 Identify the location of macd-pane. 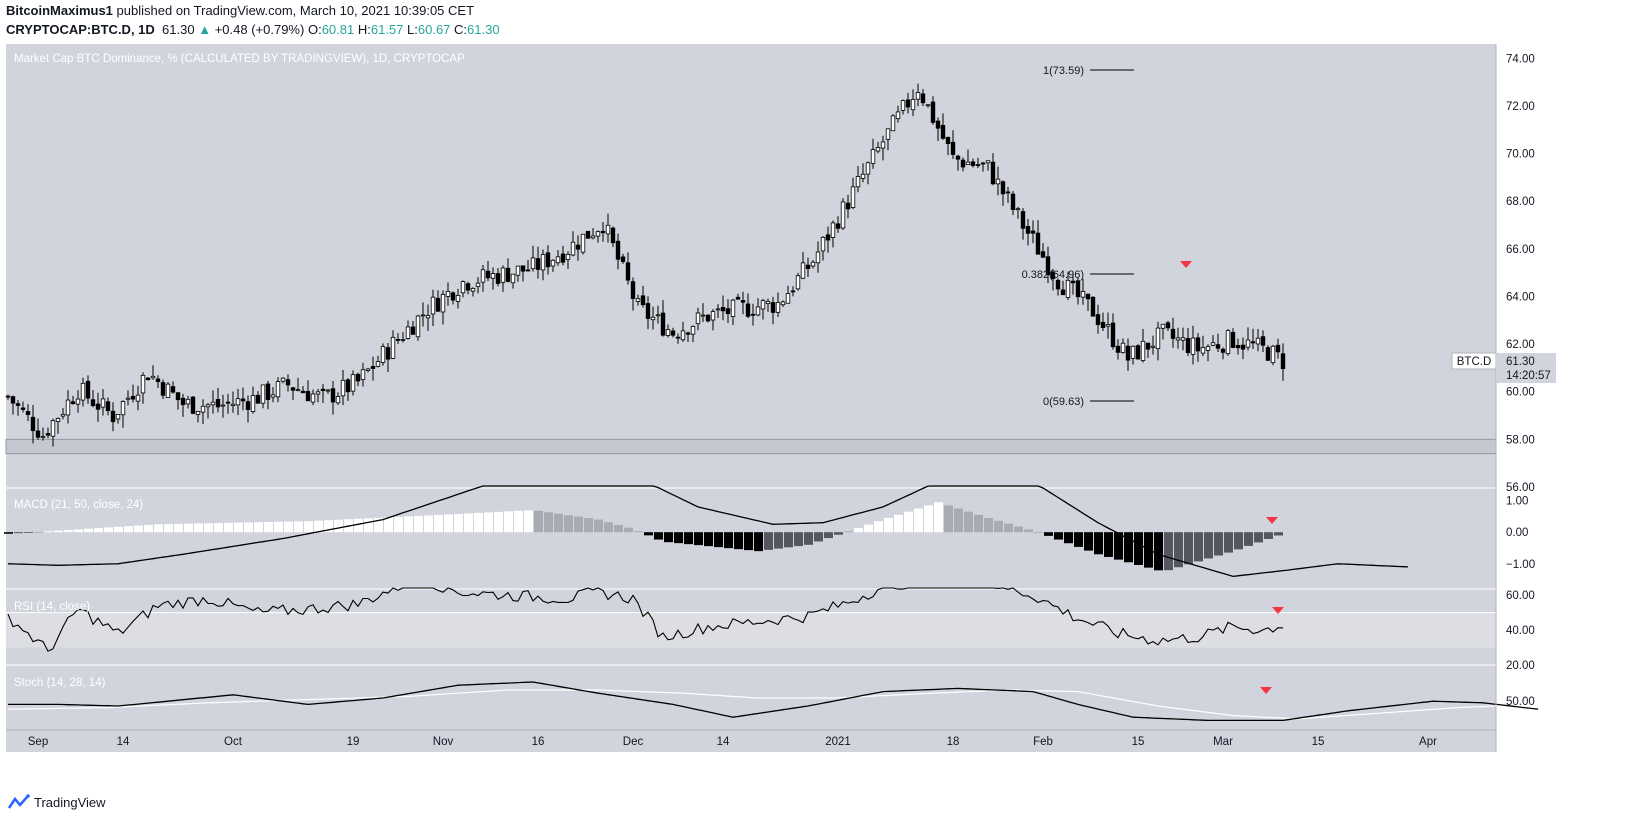
(750, 531).